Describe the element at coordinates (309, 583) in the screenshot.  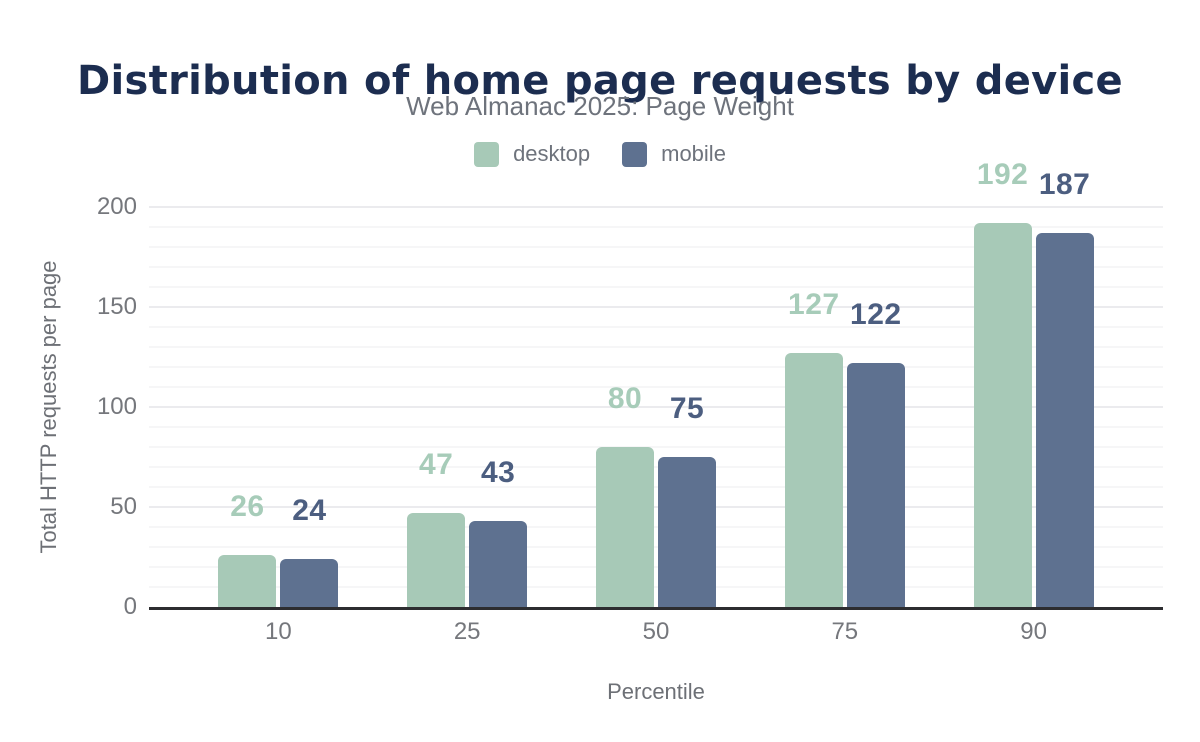
I see `bar-mobile-p10` at that location.